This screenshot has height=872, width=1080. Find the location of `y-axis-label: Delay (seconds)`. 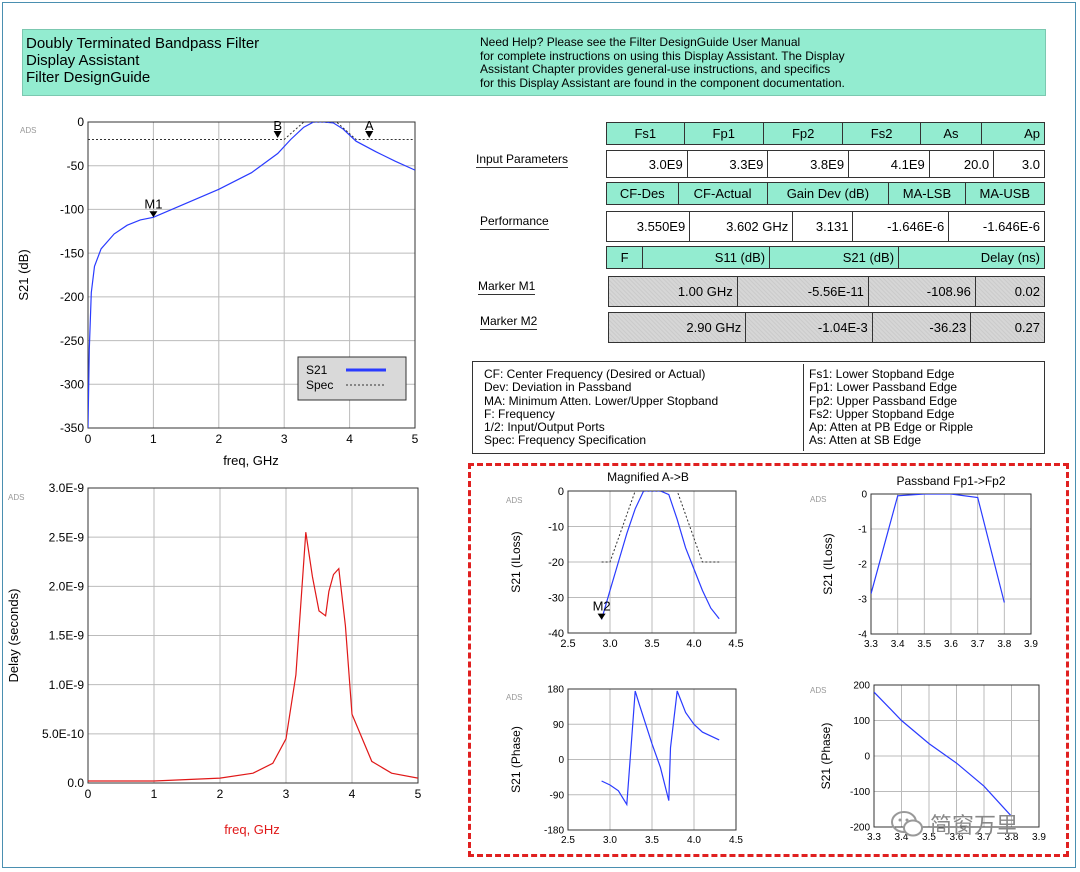

y-axis-label: Delay (seconds) is located at coordinates (13, 636).